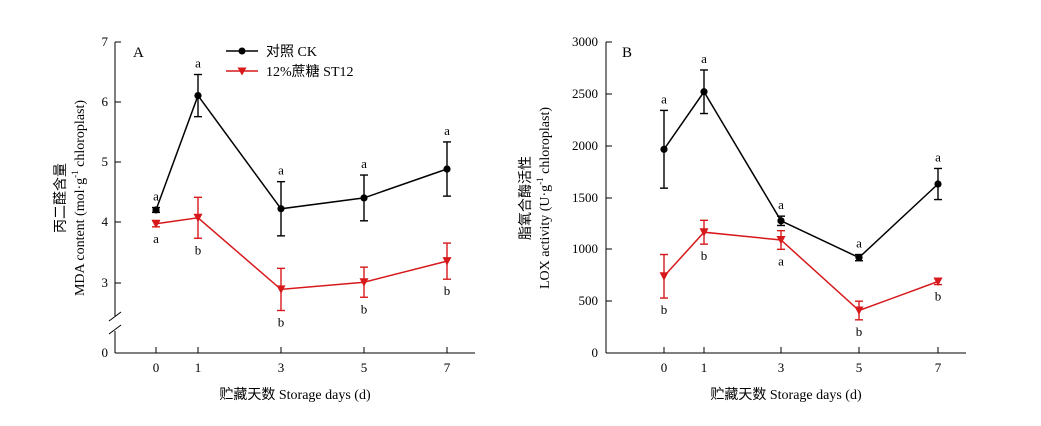 This screenshot has width=1041, height=426. Describe the element at coordinates (859, 243) in the screenshot. I see `panel-b-ck-day5-sig-label: a` at that location.